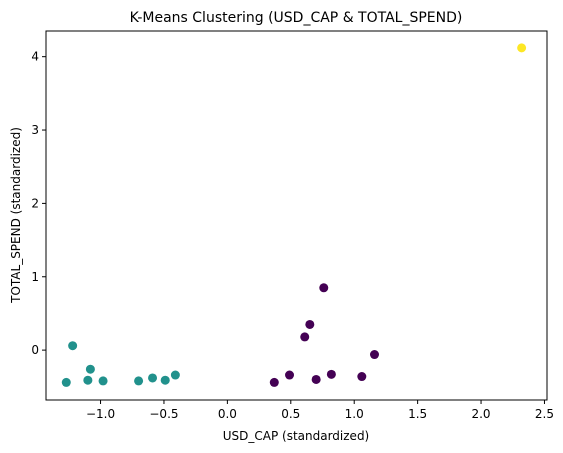 The width and height of the screenshot is (563, 453). What do you see at coordinates (320, 410) in the screenshot?
I see `x-axis-ticks: −1.0 −0.5 0.0 0.5 1.0 1.5 2.0 2.5` at bounding box center [320, 410].